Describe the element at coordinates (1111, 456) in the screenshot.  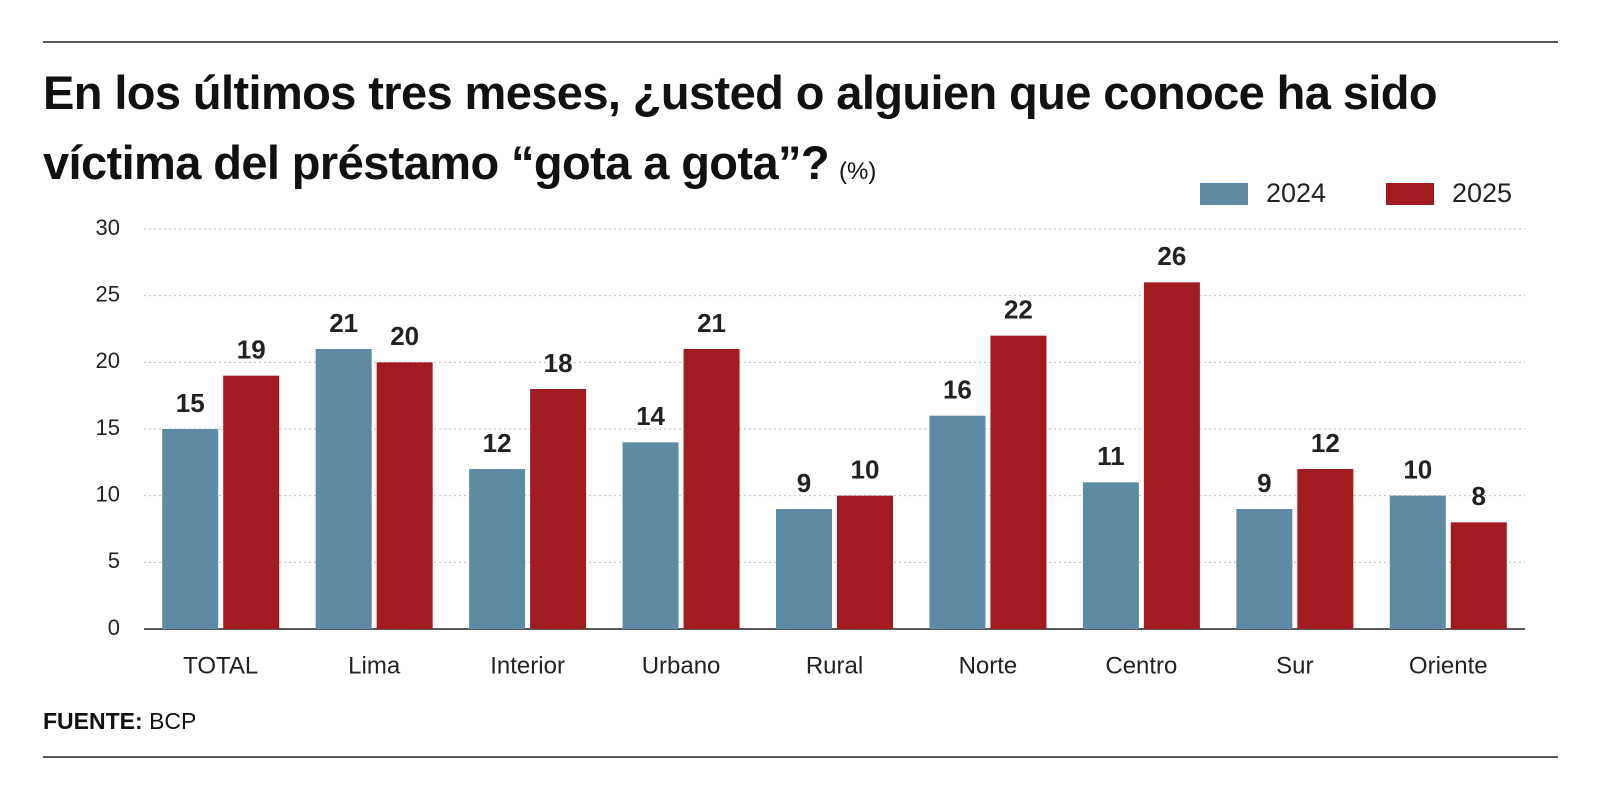
I see `value-label: 11` at that location.